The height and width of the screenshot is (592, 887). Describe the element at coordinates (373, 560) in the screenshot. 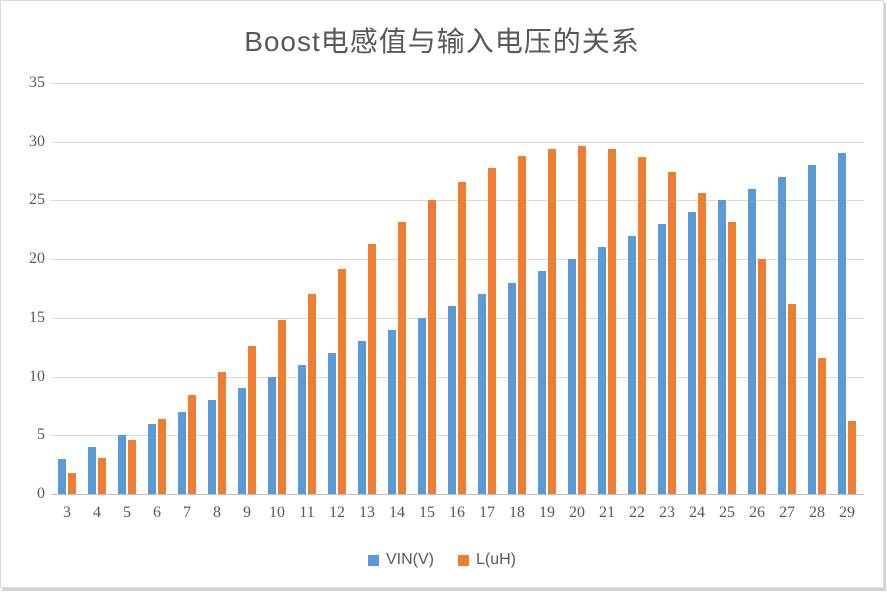

I see `legend-swatch-vin` at that location.